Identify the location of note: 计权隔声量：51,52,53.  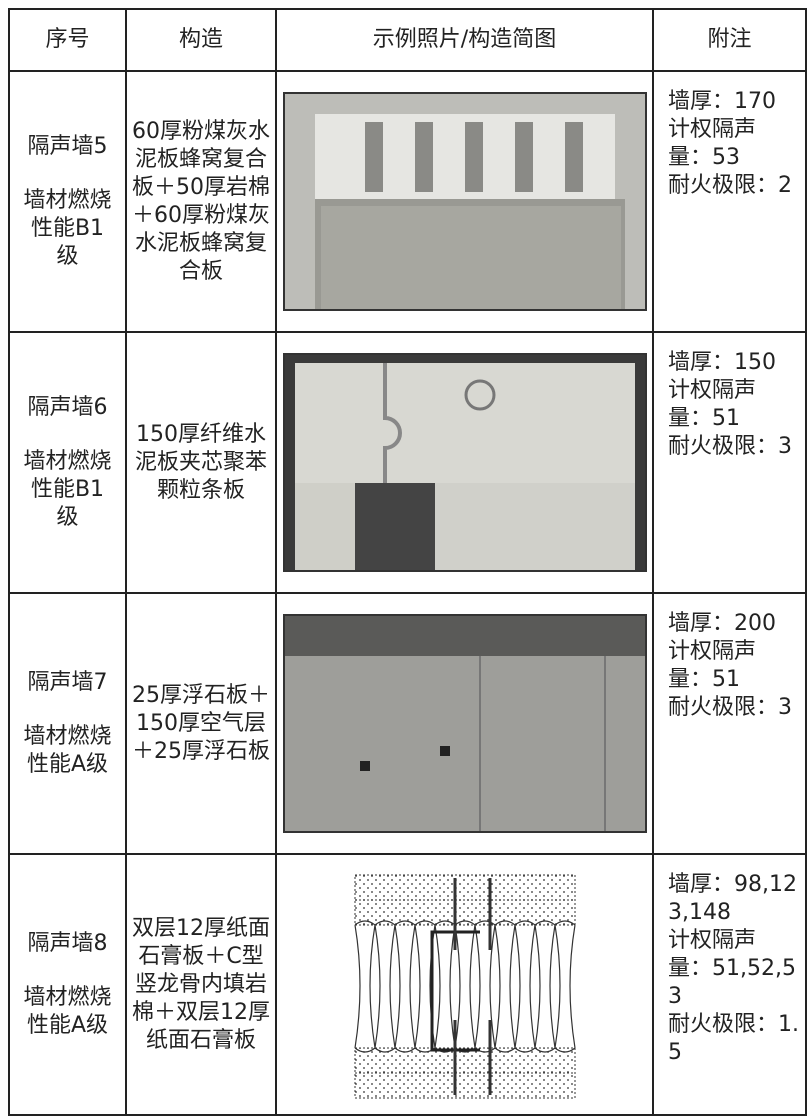
(732, 968).